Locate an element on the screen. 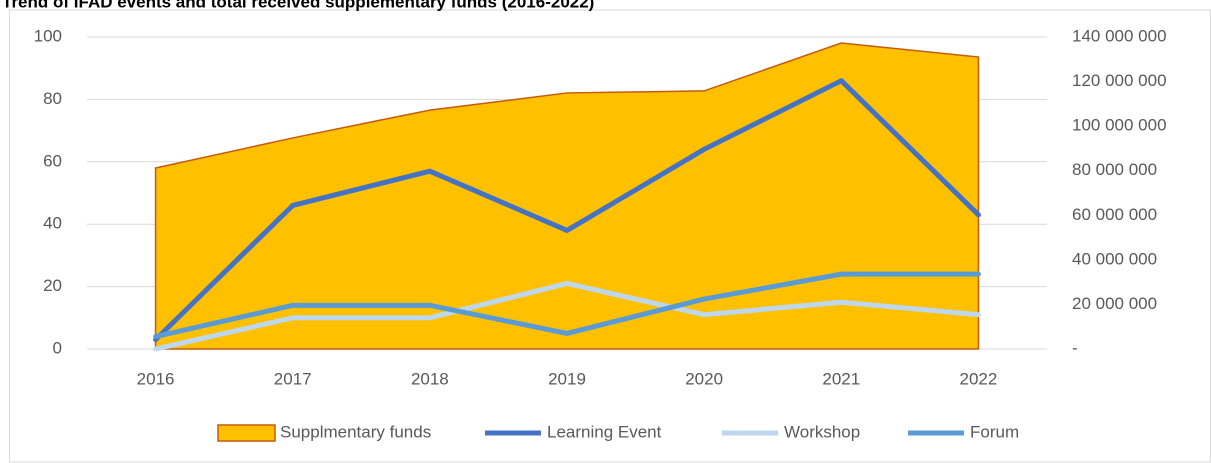 Image resolution: width=1211 pixels, height=463 pixels. y2-tick-label: - is located at coordinates (1075, 347).